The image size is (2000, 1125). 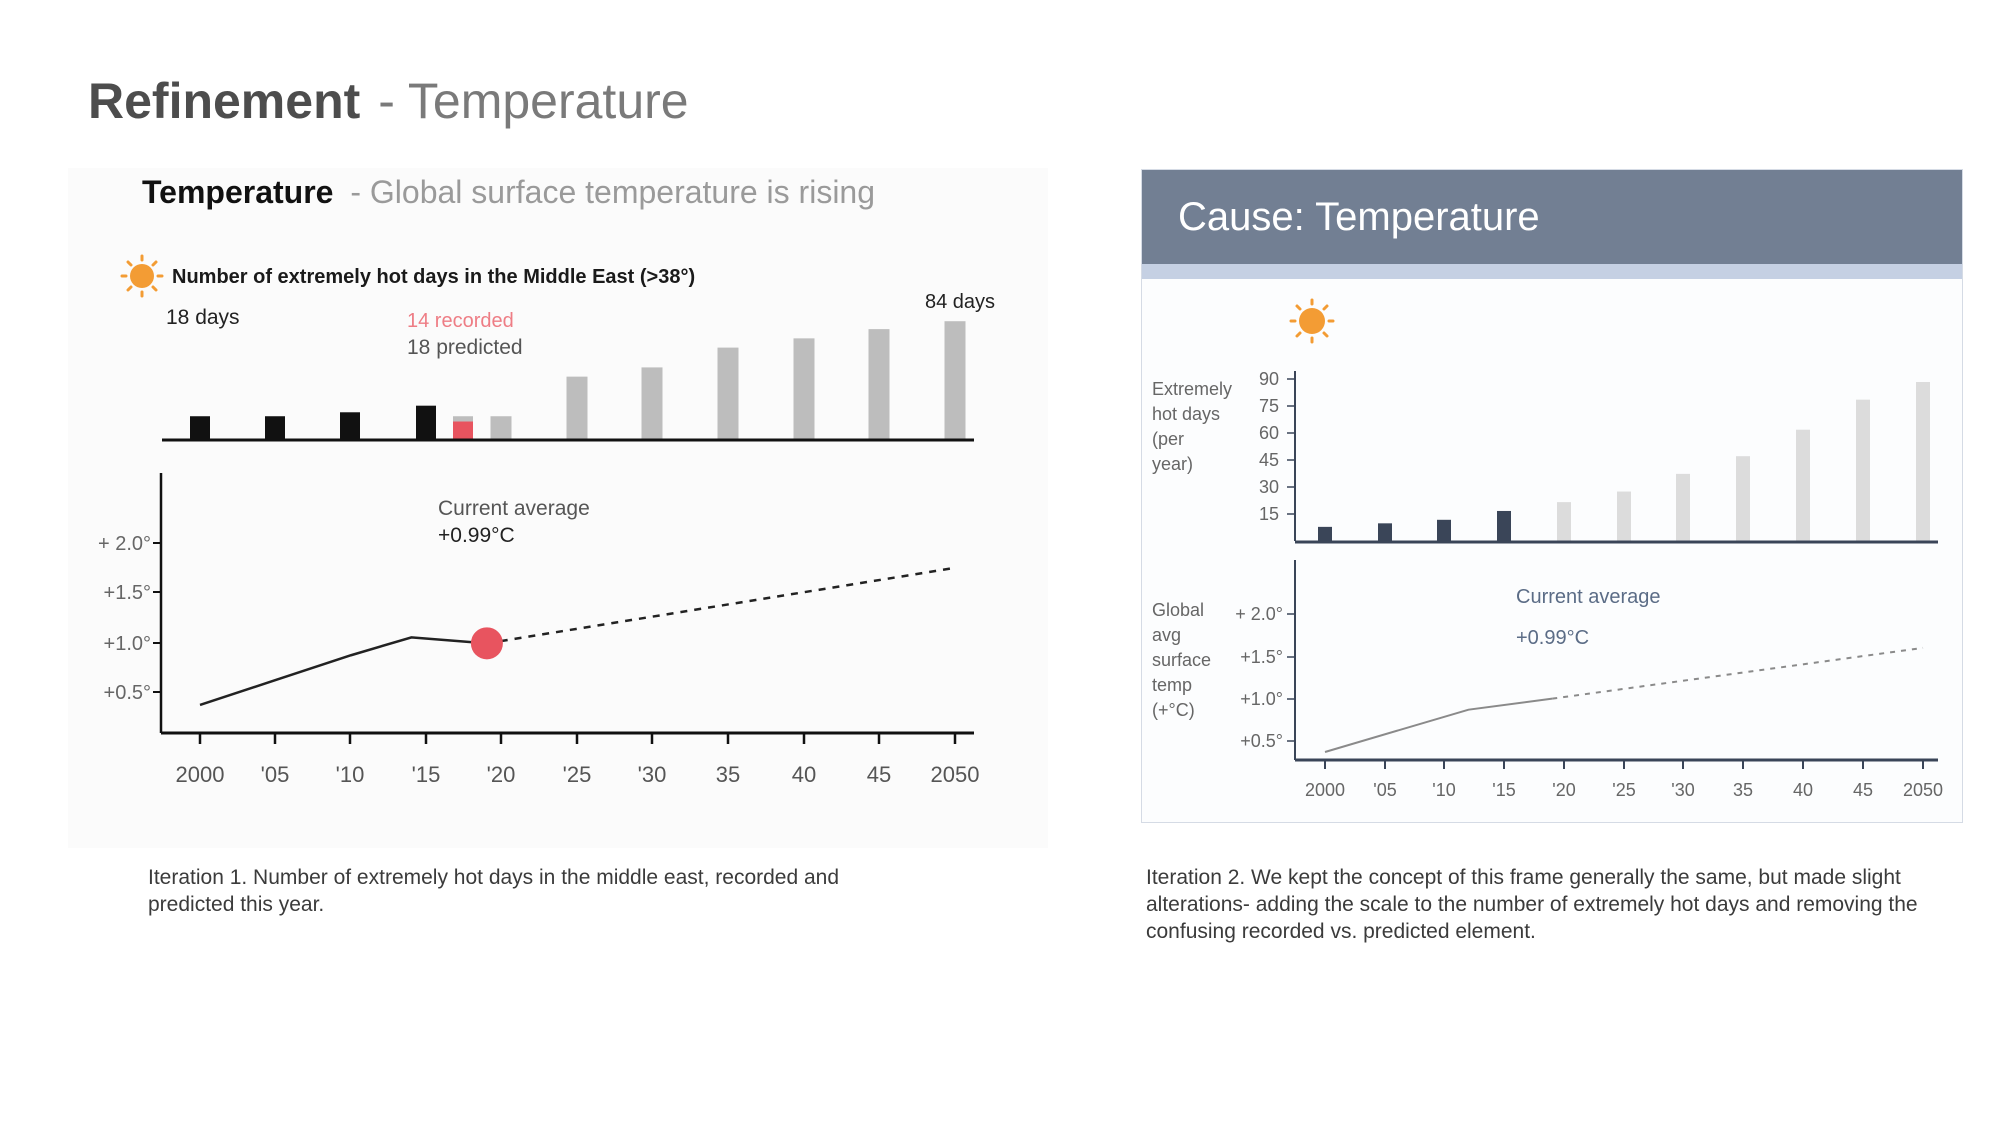 What do you see at coordinates (1269, 379) in the screenshot?
I see `y-tick-label: 90` at bounding box center [1269, 379].